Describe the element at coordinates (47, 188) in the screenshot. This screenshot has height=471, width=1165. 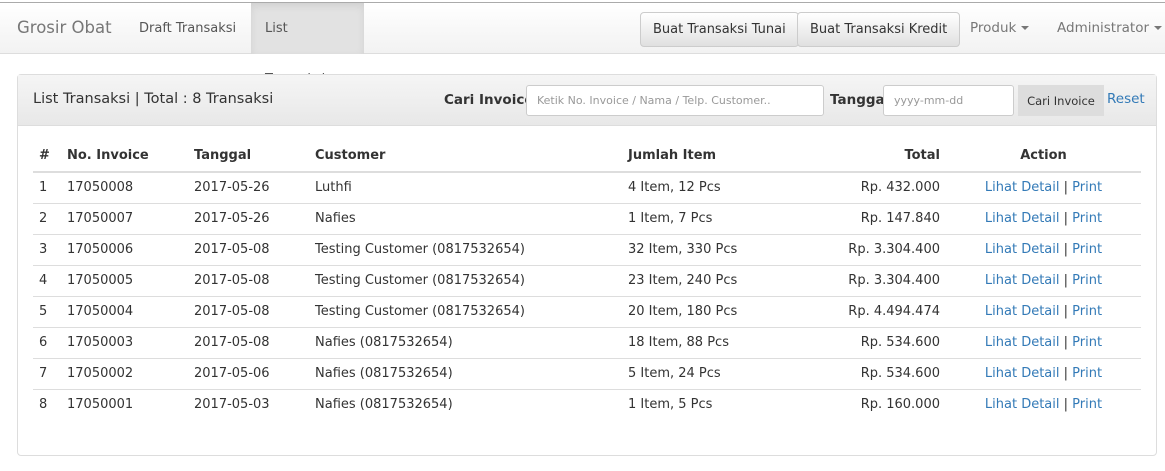
I see `table-cell: 1` at that location.